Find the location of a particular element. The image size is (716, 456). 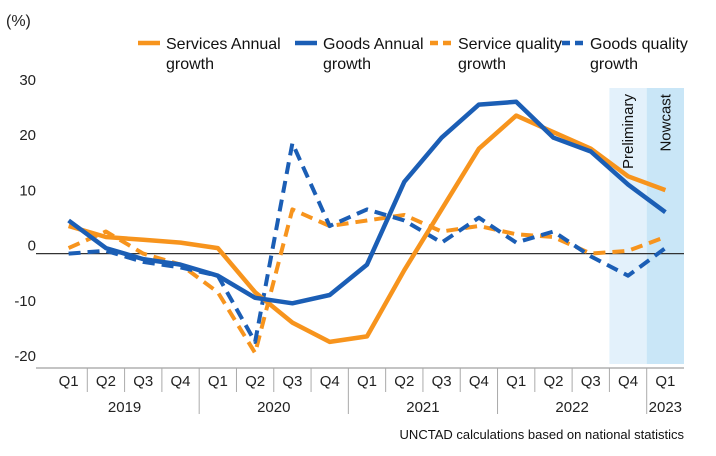

highlight-bands: Preliminary Nowcast is located at coordinates (646, 226).